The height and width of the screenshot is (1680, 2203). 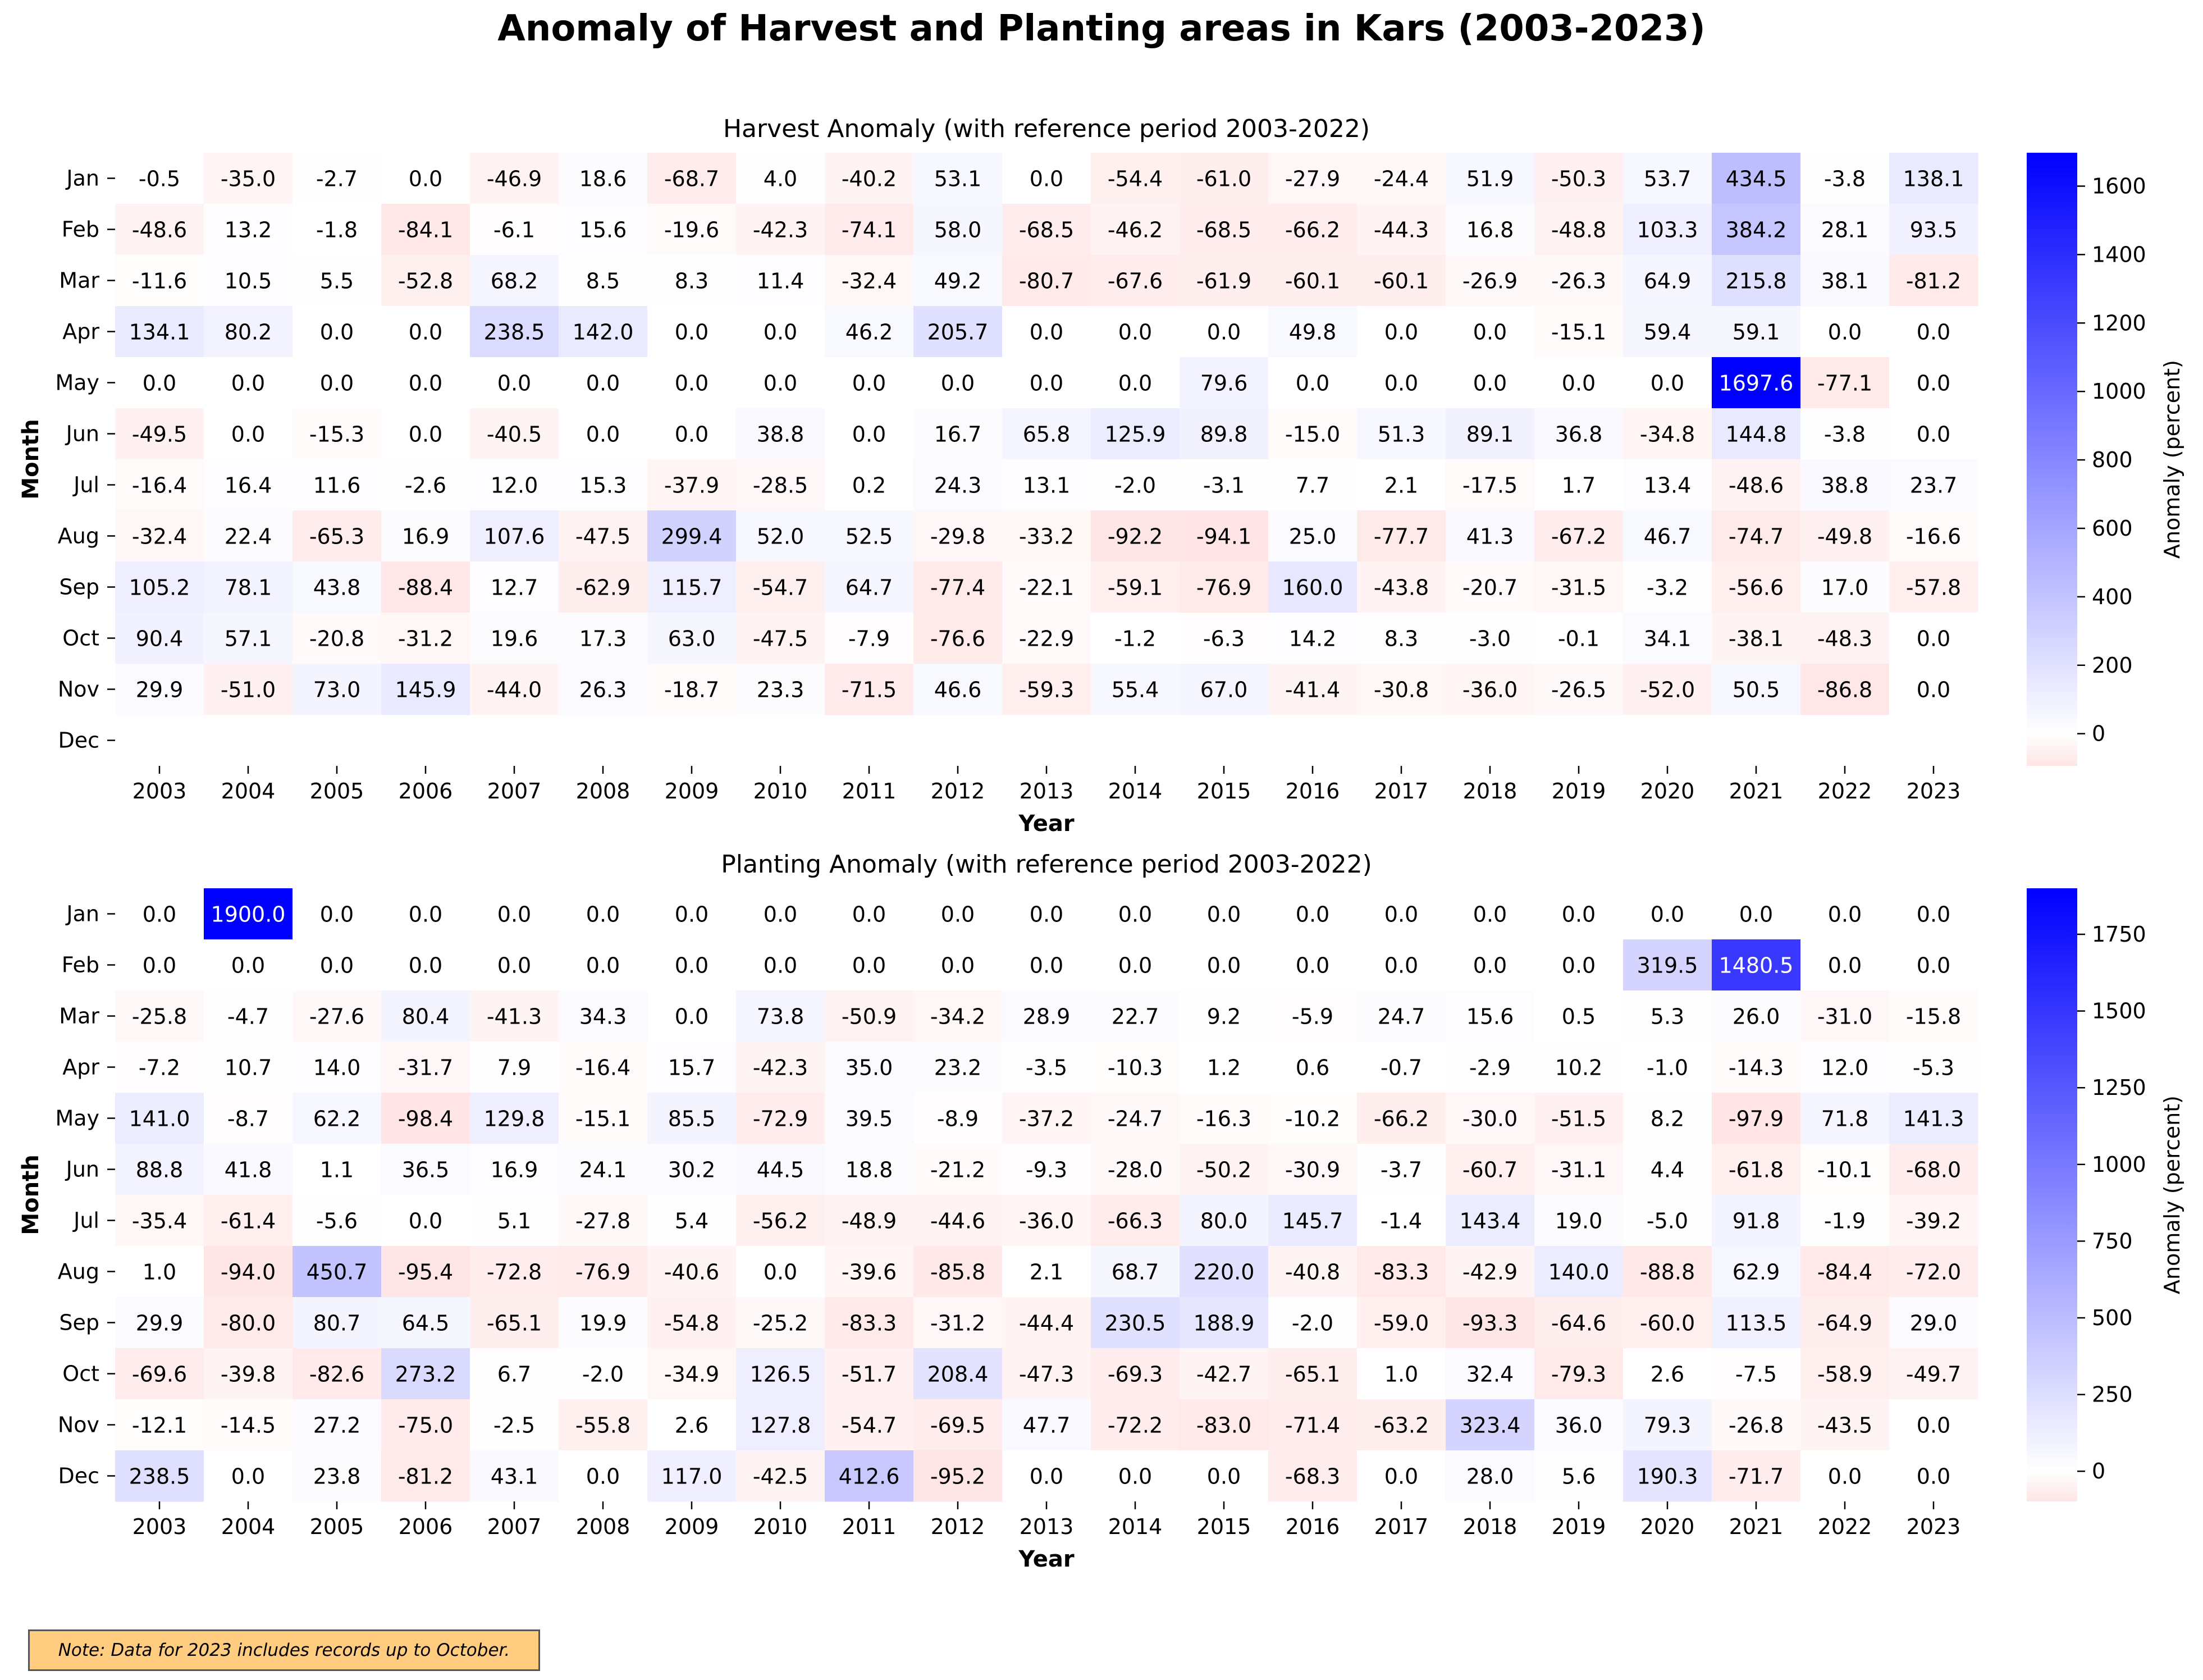 I want to click on harvest-cell-label: 36.8, so click(x=1579, y=434).